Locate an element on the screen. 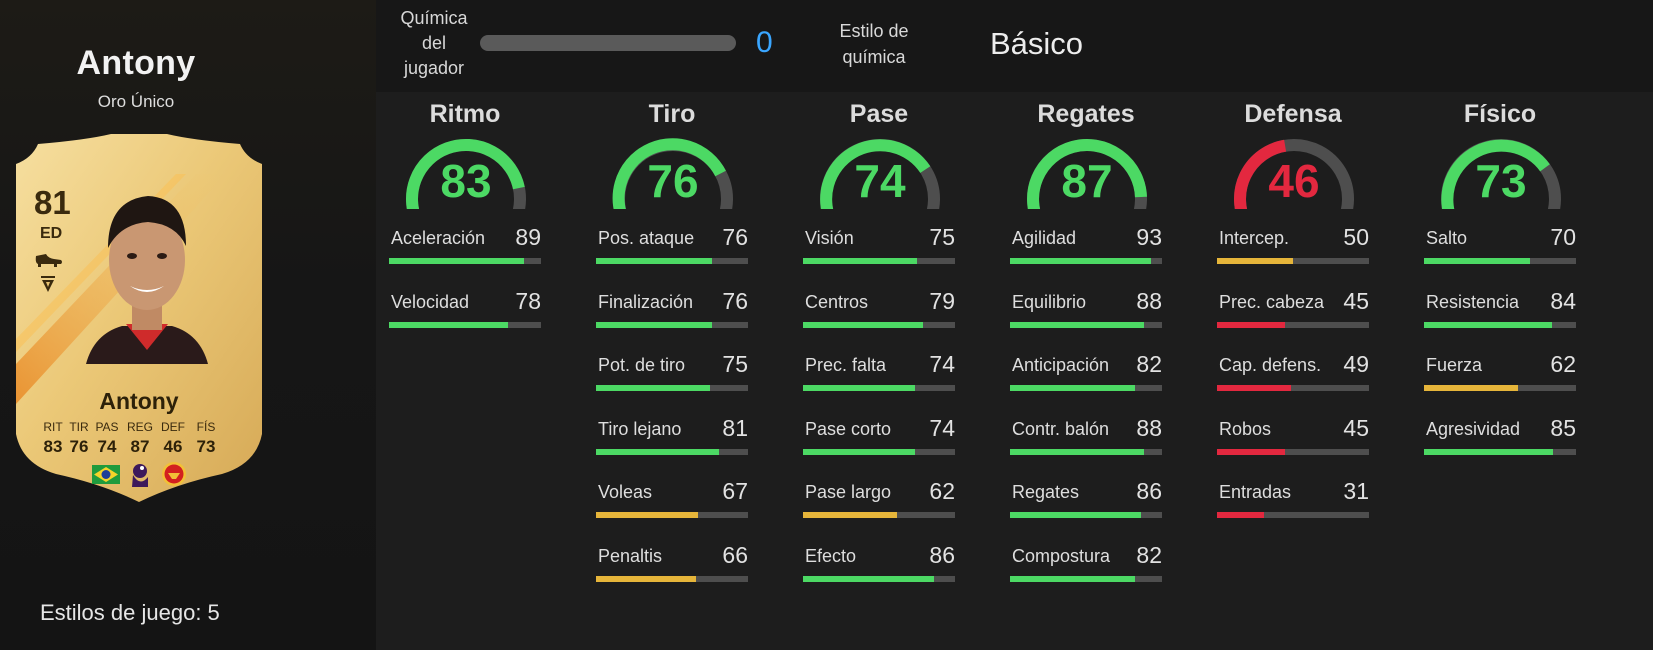 Image resolution: width=1653 pixels, height=650 pixels. attribute-column-ritmo: Ritmo 83 Aceleración 89 Velocidad 78 is located at coordinates (465, 371).